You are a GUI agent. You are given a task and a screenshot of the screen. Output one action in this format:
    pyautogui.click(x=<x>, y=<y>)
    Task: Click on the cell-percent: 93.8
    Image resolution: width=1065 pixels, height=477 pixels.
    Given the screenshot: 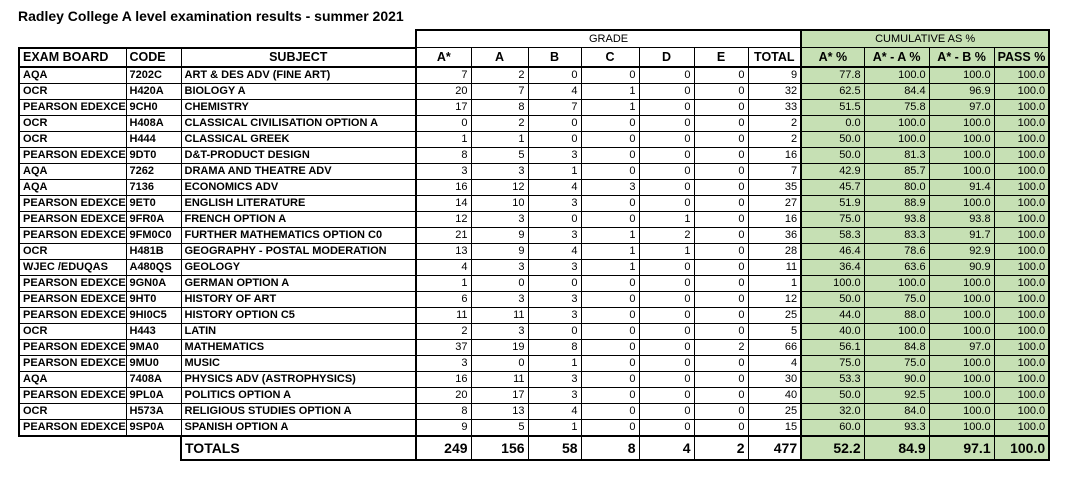 What is the action you would take?
    pyautogui.click(x=961, y=219)
    